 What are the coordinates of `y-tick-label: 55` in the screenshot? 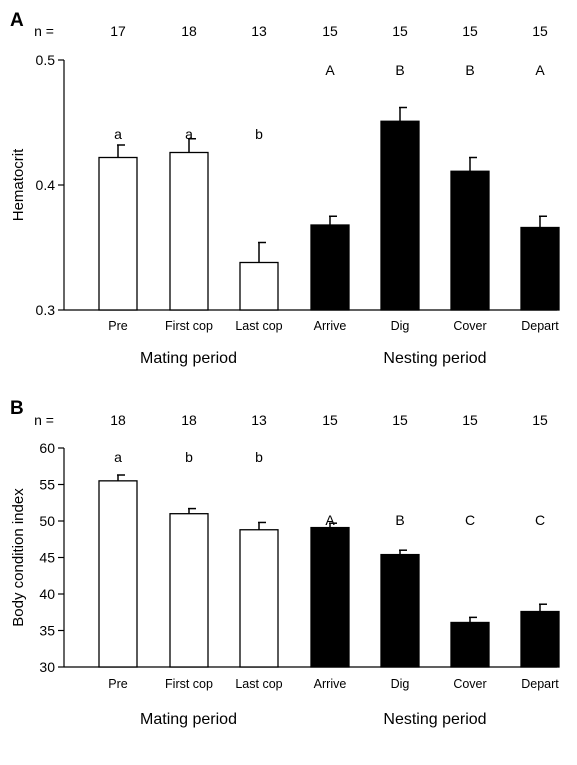 It's located at (47, 485).